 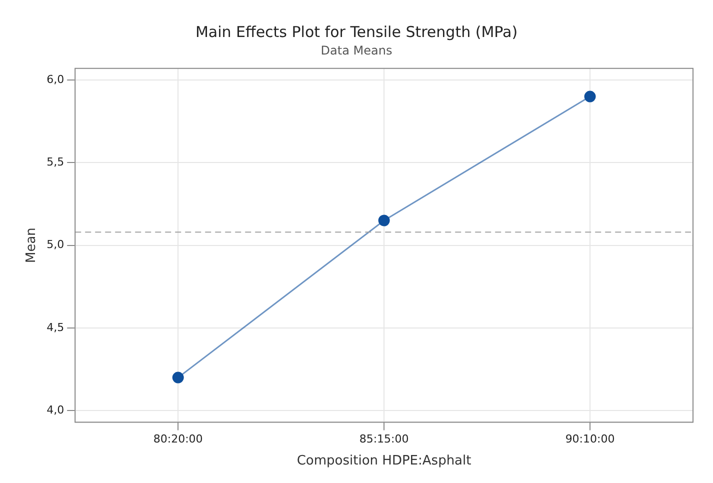 I want to click on y-axis-title: Mean, so click(x=32, y=246).